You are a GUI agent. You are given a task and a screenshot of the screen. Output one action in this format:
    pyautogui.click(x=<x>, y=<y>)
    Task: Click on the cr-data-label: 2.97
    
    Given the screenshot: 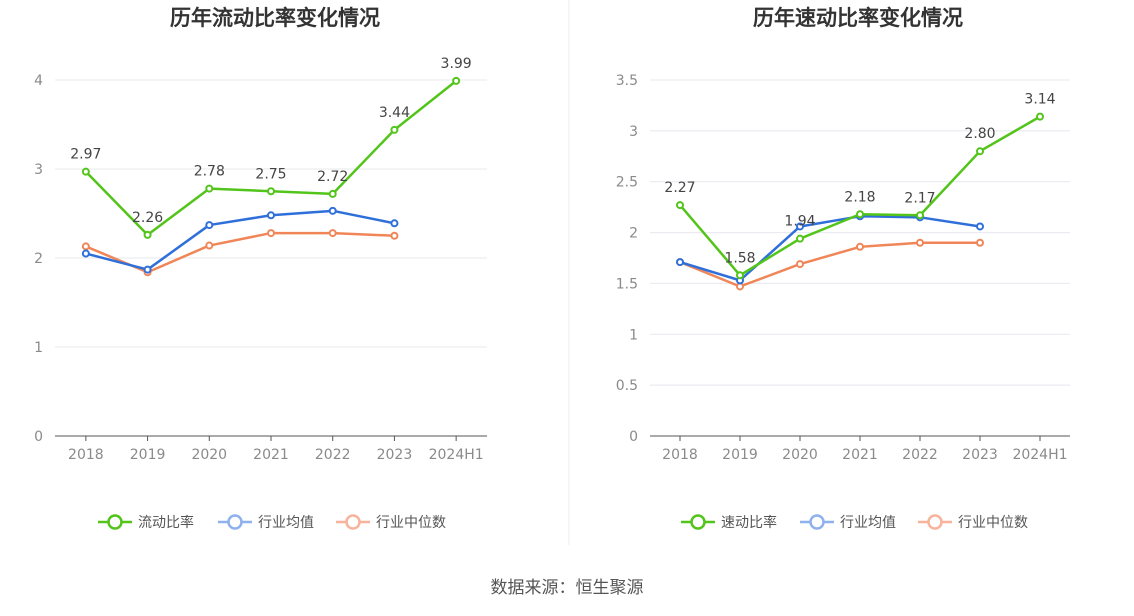 What is the action you would take?
    pyautogui.click(x=85, y=155)
    